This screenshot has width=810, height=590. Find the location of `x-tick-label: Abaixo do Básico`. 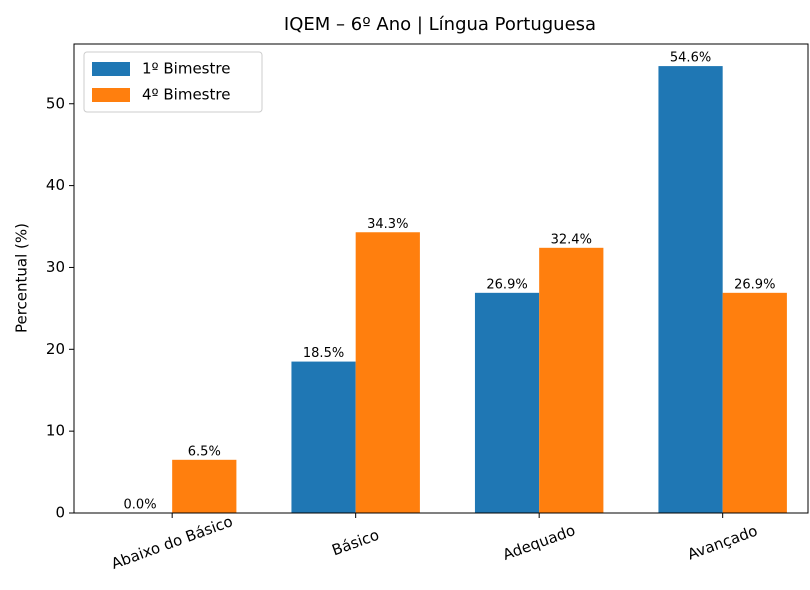

x-tick-label: Abaixo do Básico is located at coordinates (172, 542).